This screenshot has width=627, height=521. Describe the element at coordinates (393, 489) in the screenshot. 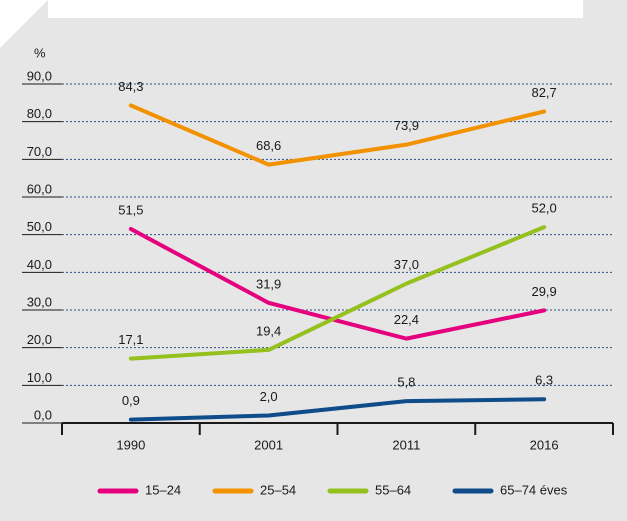

I see `legend-label: 55–64` at that location.